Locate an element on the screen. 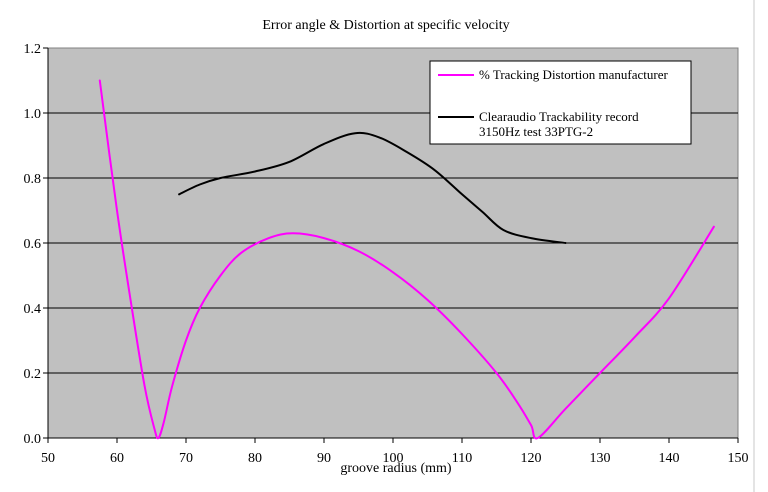 The image size is (768, 492). x-tick-label: 140 is located at coordinates (669, 458).